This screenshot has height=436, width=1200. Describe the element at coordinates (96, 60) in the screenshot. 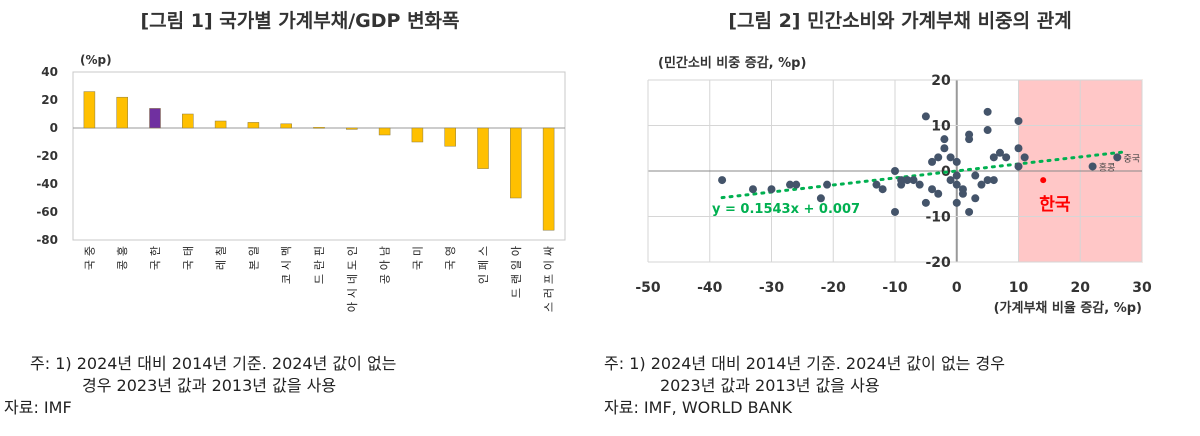

I see `y-unit-label: (%p)` at that location.